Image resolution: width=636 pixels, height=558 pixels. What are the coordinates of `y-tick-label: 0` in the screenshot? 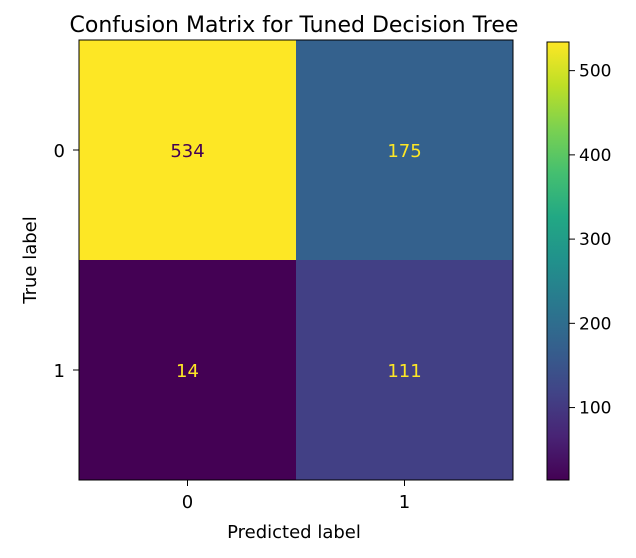 It's located at (59, 151).